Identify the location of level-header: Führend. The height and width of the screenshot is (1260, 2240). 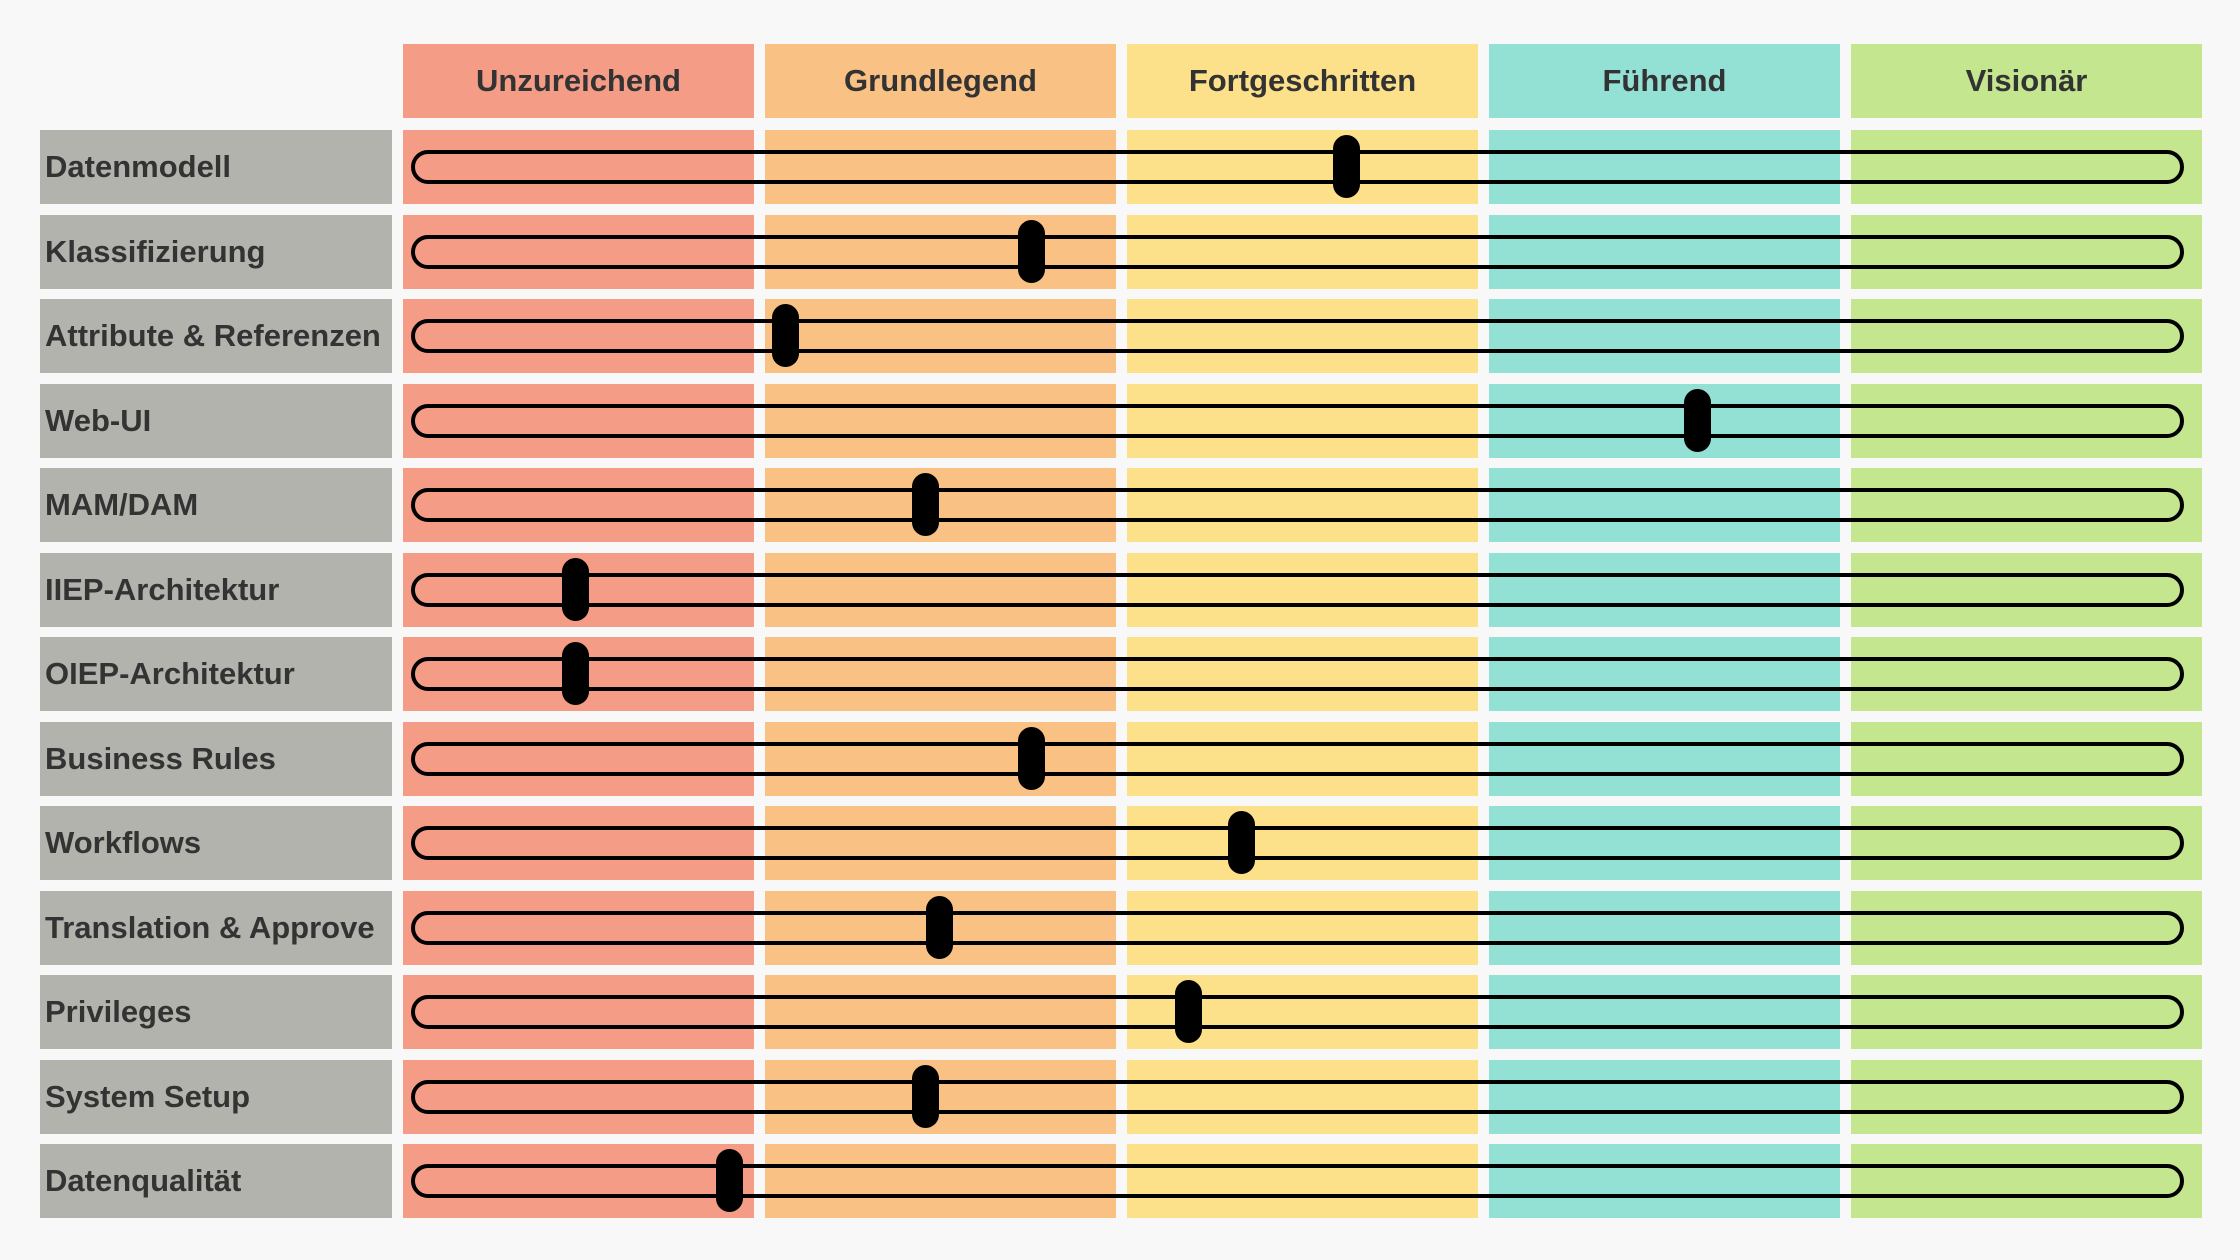
(1664, 81).